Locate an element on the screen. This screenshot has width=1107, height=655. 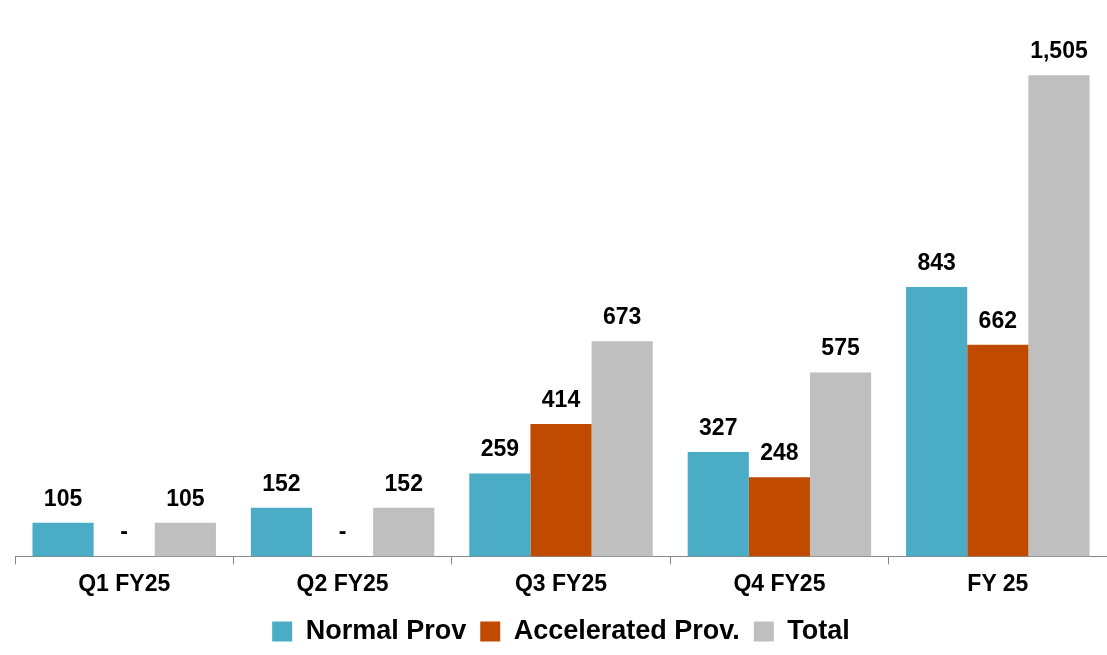
legend-label: Accelerated Prov. is located at coordinates (626, 629).